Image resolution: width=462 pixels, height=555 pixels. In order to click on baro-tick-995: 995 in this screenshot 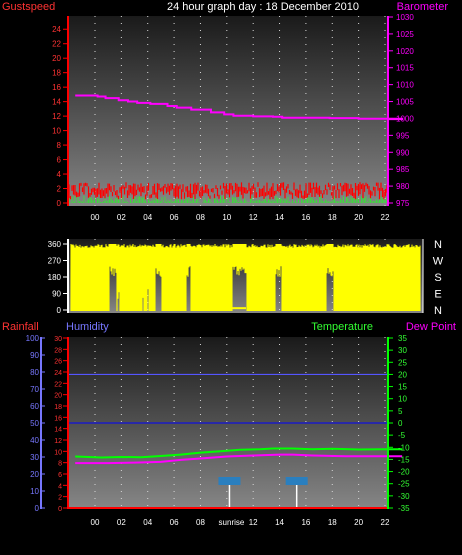, I will do `click(403, 135)`.